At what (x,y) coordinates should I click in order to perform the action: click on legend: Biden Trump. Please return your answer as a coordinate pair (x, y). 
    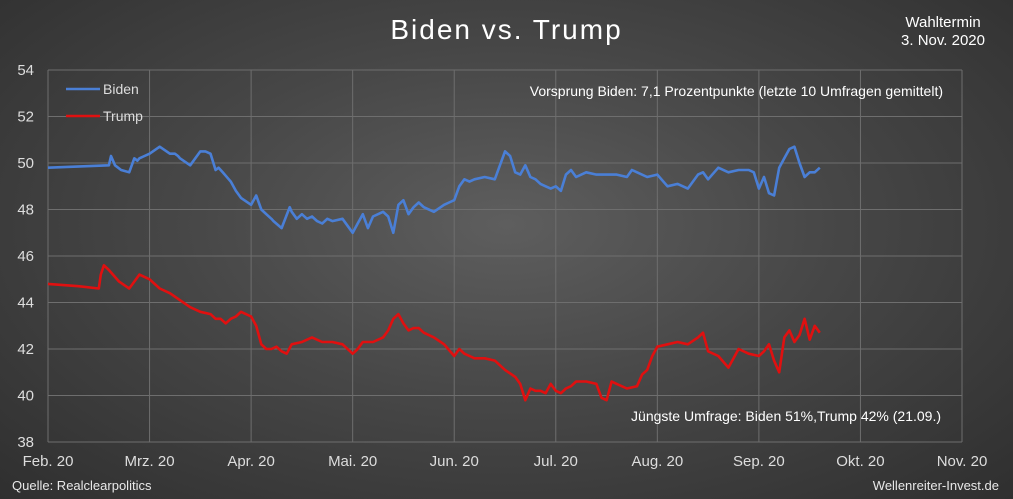
    Looking at the image, I should click on (104, 102).